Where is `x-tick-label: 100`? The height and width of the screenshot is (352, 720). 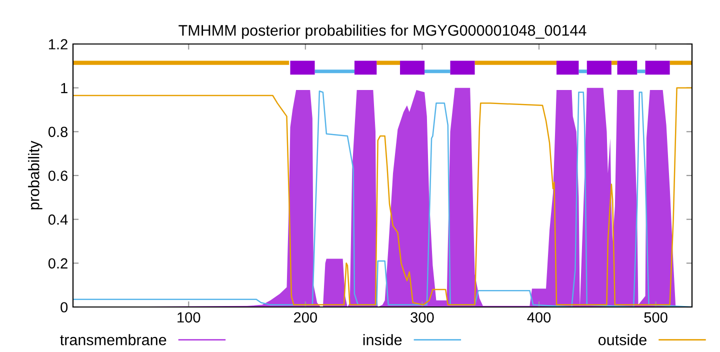
x-tick-label: 100 is located at coordinates (189, 317).